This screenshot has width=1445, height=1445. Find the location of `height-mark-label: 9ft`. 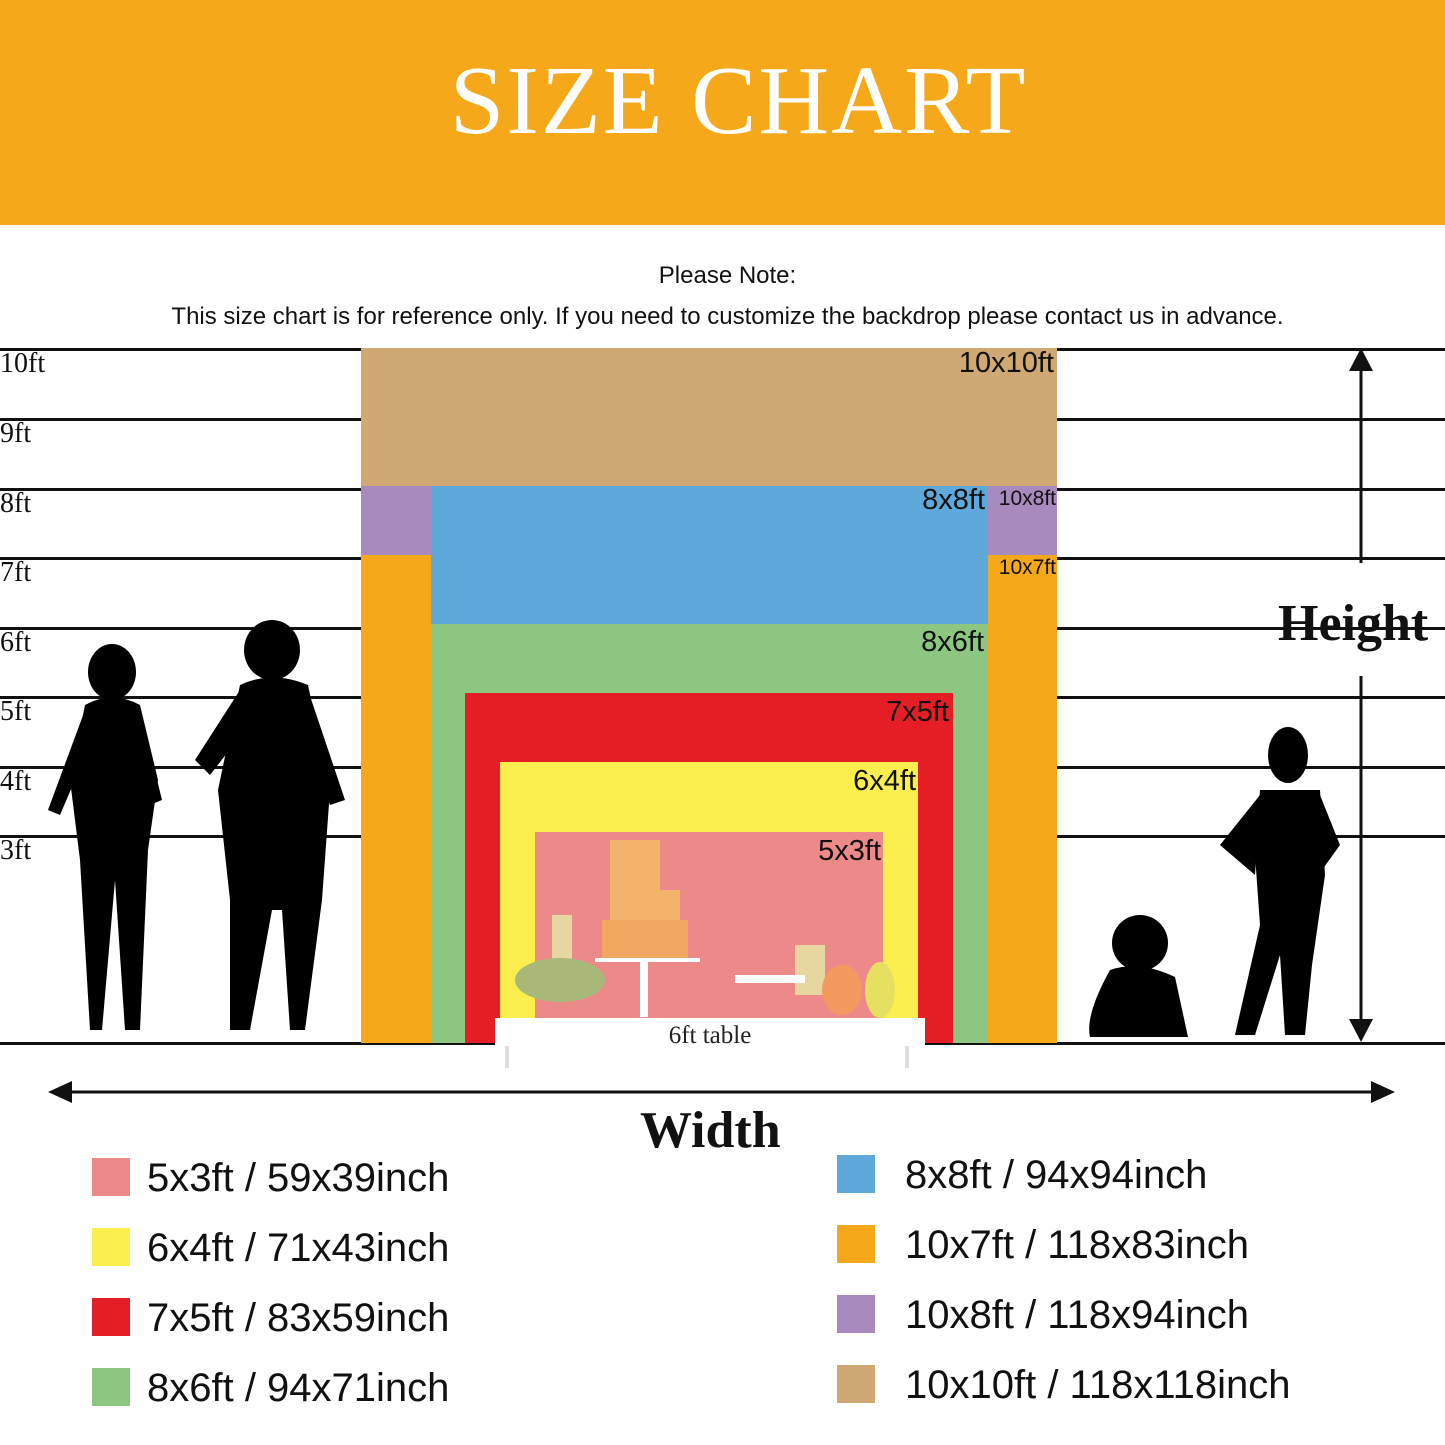

height-mark-label: 9ft is located at coordinates (16, 433).